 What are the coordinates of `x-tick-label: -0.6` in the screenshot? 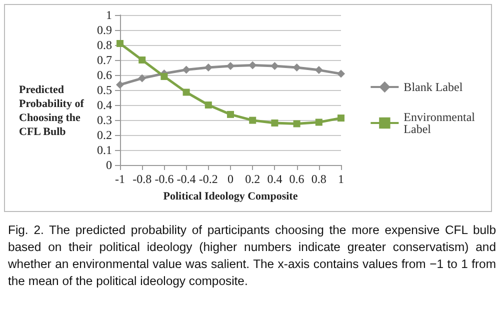 It's located at (164, 179).